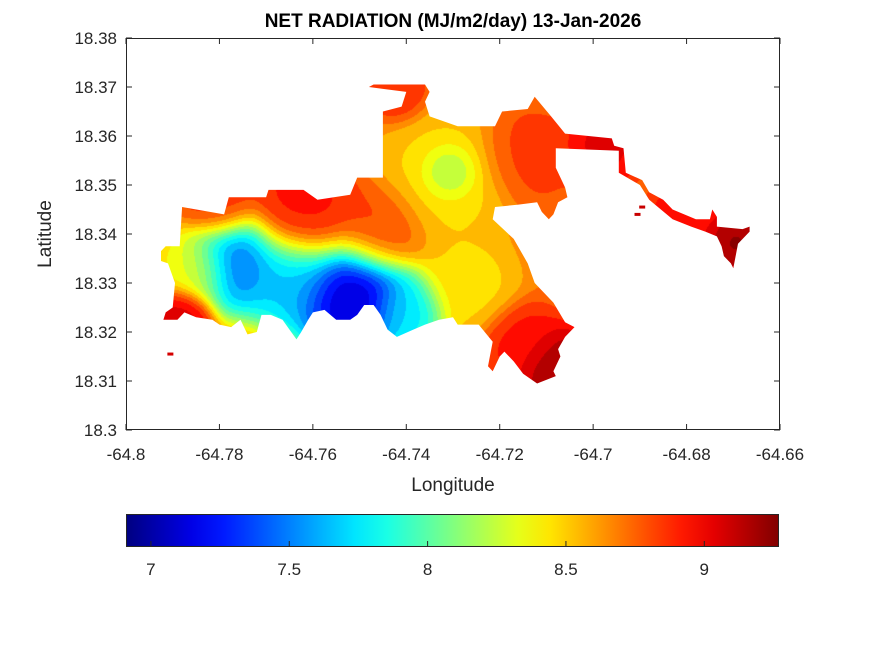  Describe the element at coordinates (95, 381) in the screenshot. I see `y-tick-label: 18.31` at that location.